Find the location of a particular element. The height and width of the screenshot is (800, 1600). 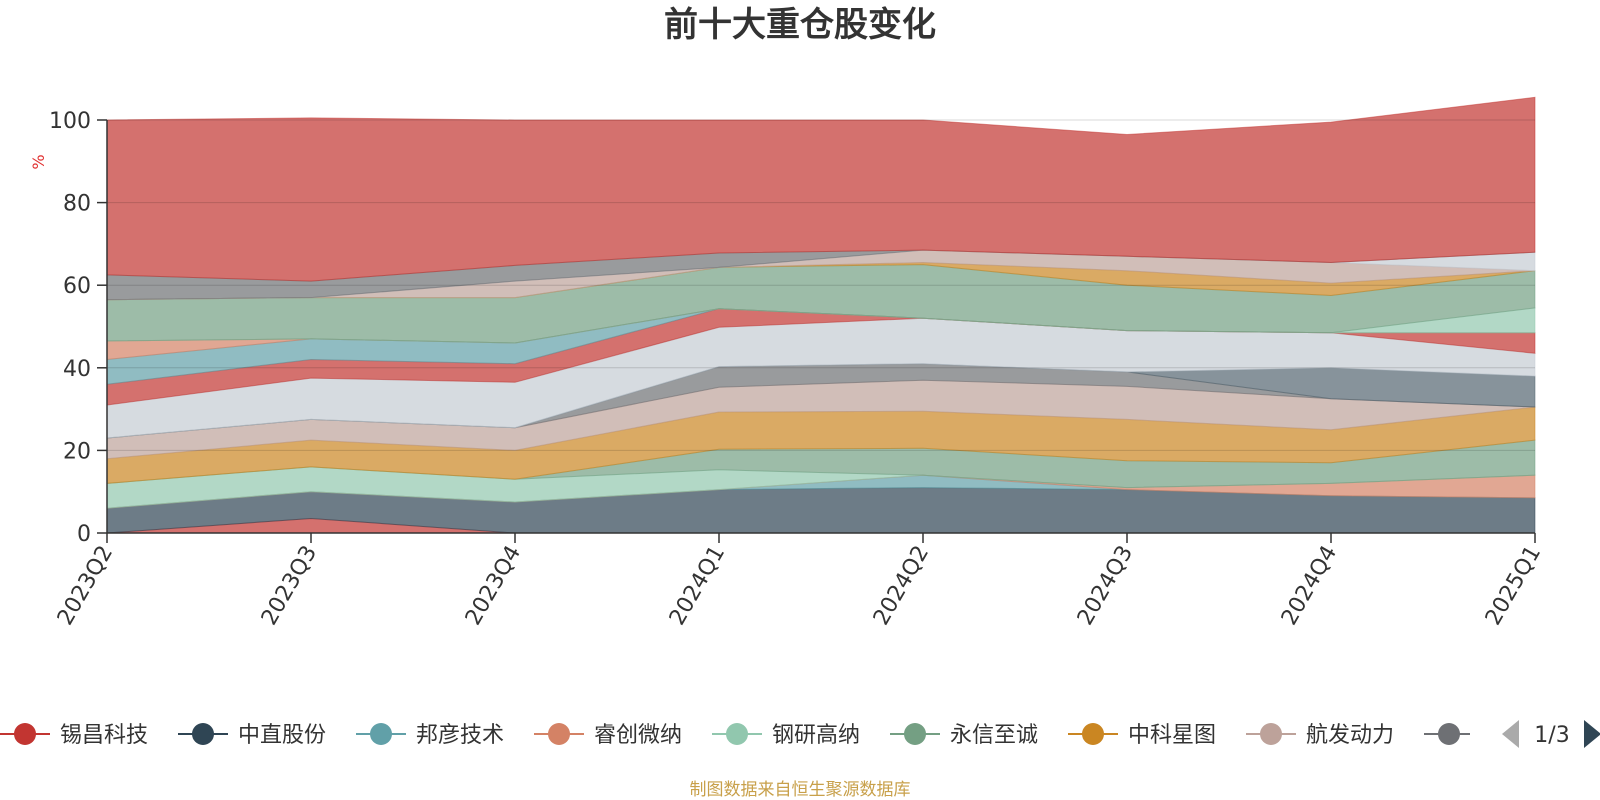

source-note: 制图数据来自恒生聚源数据库 is located at coordinates (800, 790).